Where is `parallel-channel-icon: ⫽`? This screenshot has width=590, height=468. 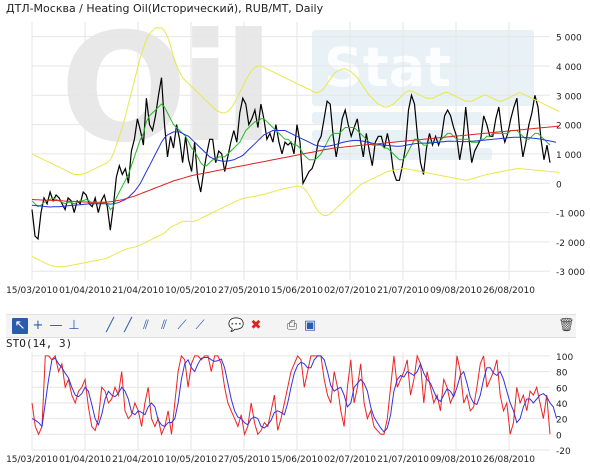 parallel-channel-icon: ⫽ is located at coordinates (146, 325).